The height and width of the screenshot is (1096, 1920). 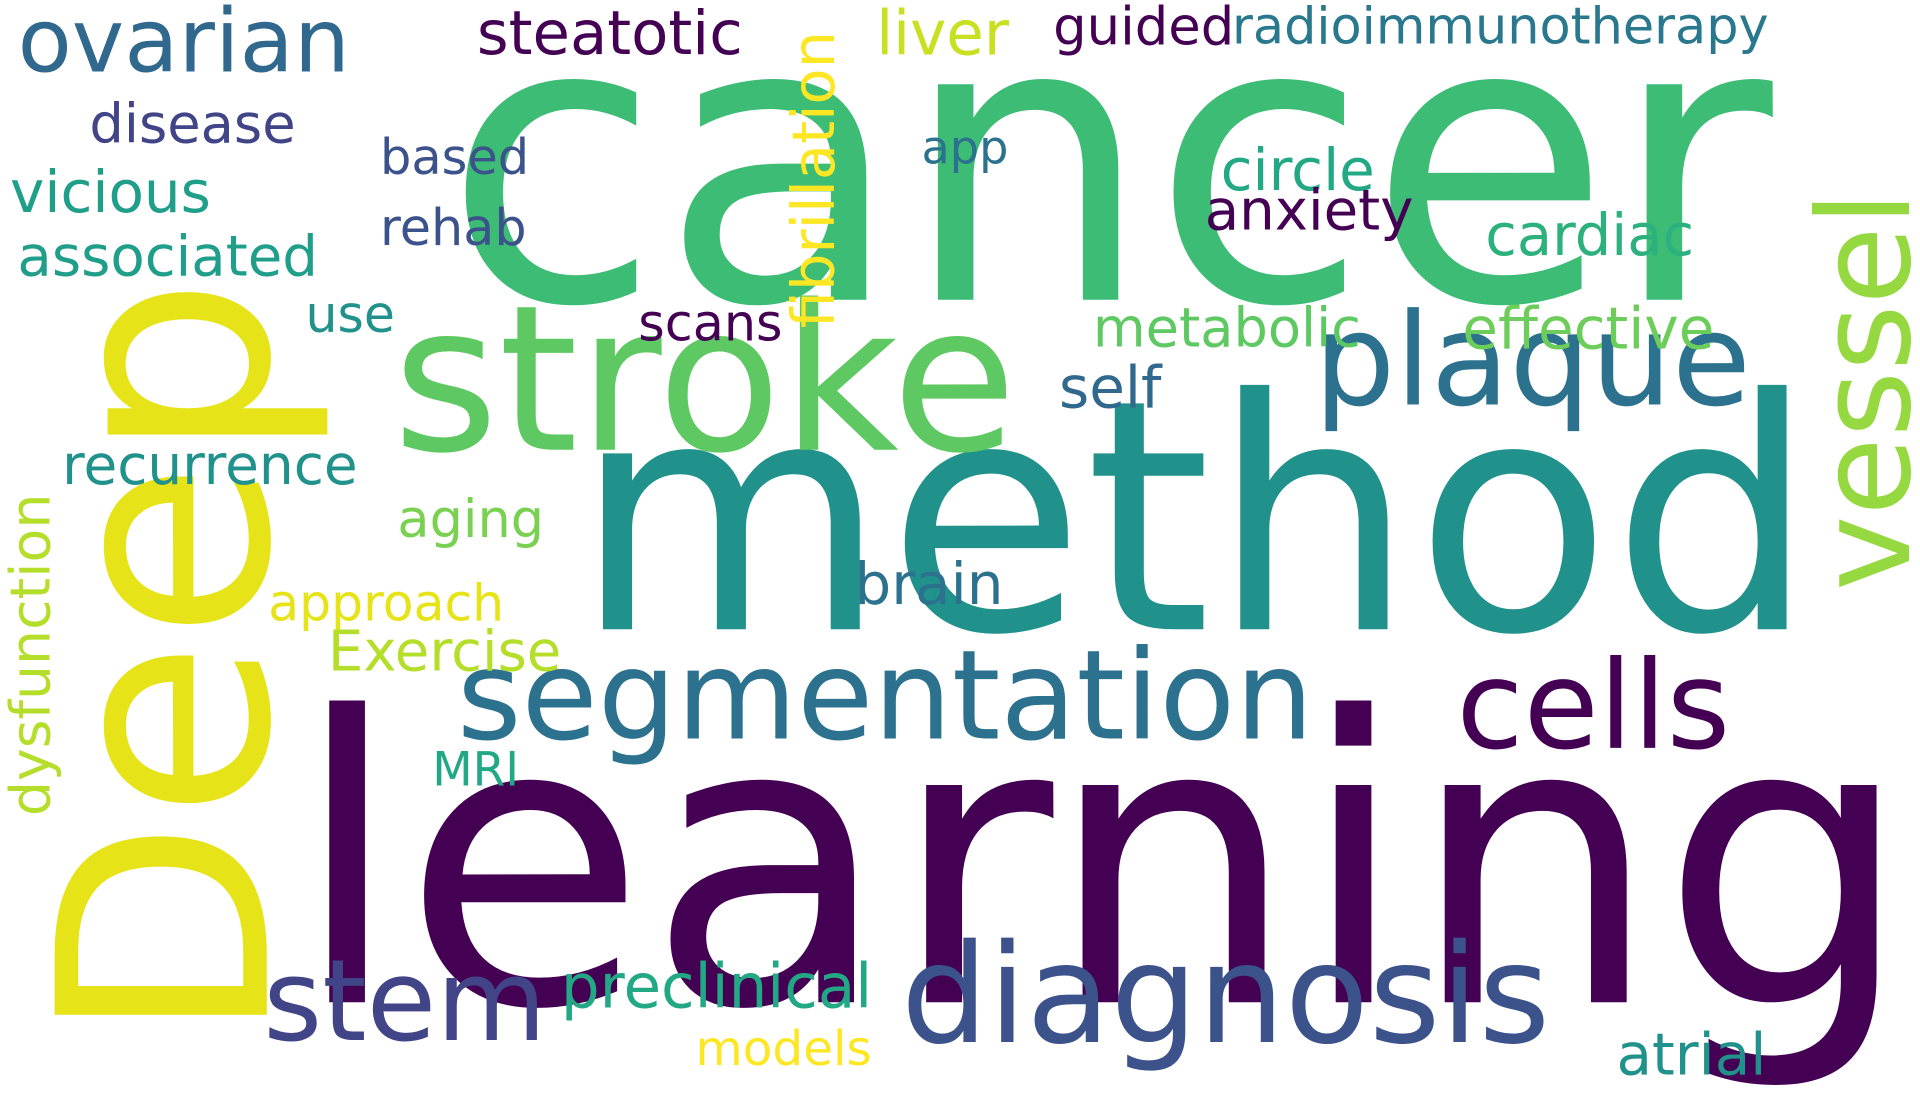 I want to click on word-associated: associated, so click(x=167, y=257).